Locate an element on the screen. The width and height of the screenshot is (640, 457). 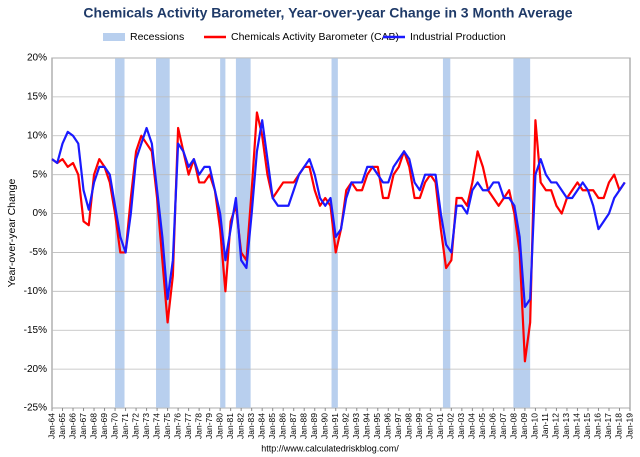
x-tick-label: Jan-84 is located at coordinates (261, 426).